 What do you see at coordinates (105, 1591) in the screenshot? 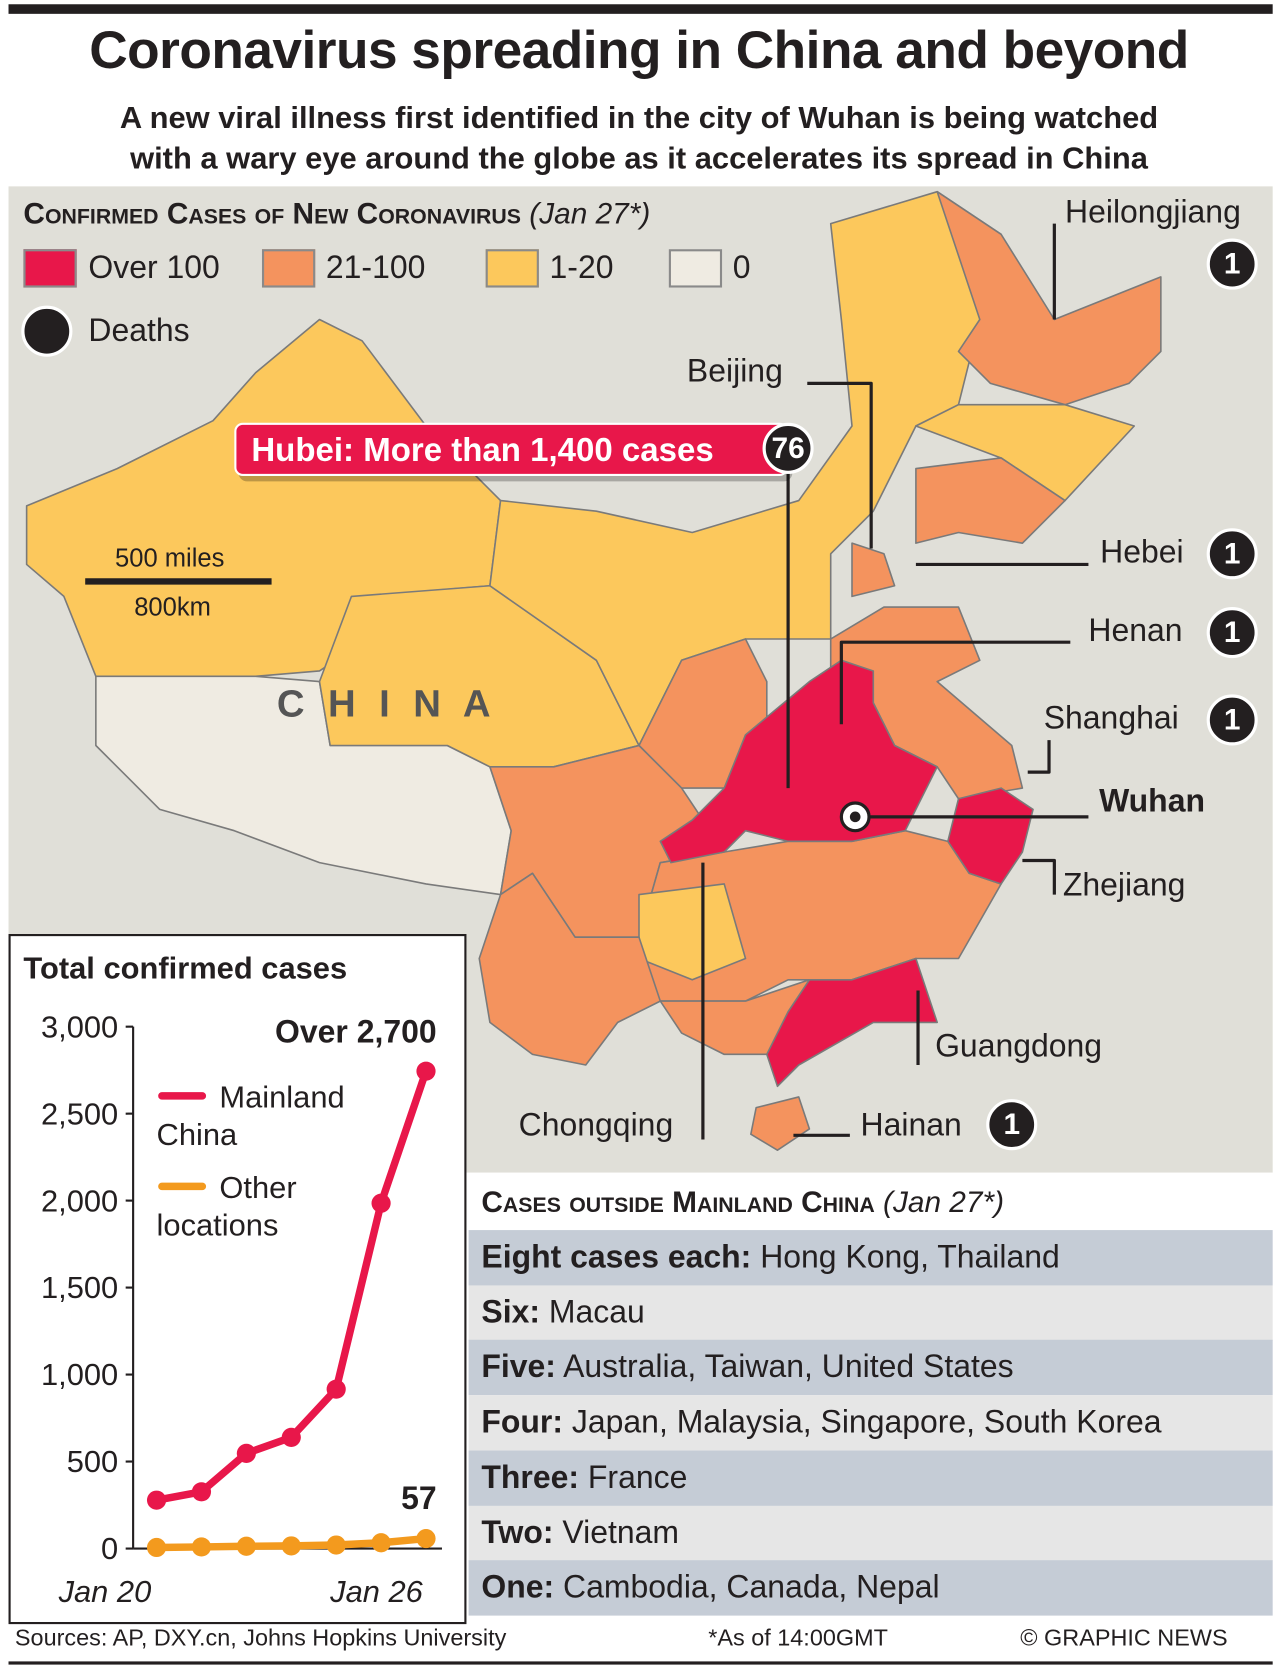
I see `x-tick-label: Jan 20` at bounding box center [105, 1591].